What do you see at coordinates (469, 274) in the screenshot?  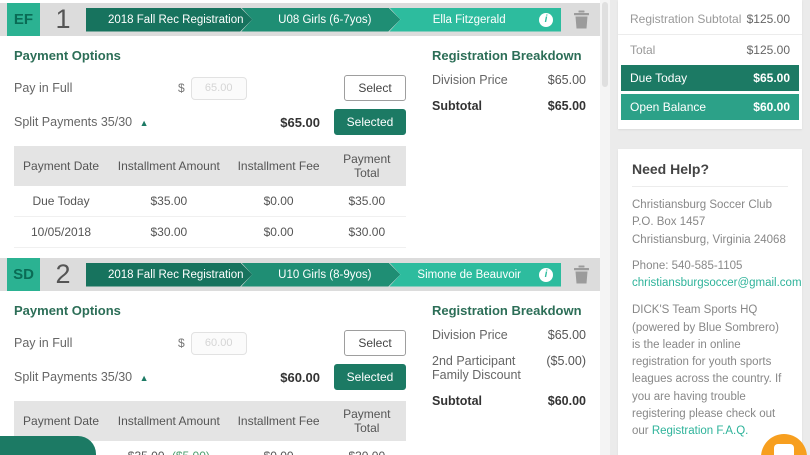 I see `participant-name: Simone de Beauvoir` at bounding box center [469, 274].